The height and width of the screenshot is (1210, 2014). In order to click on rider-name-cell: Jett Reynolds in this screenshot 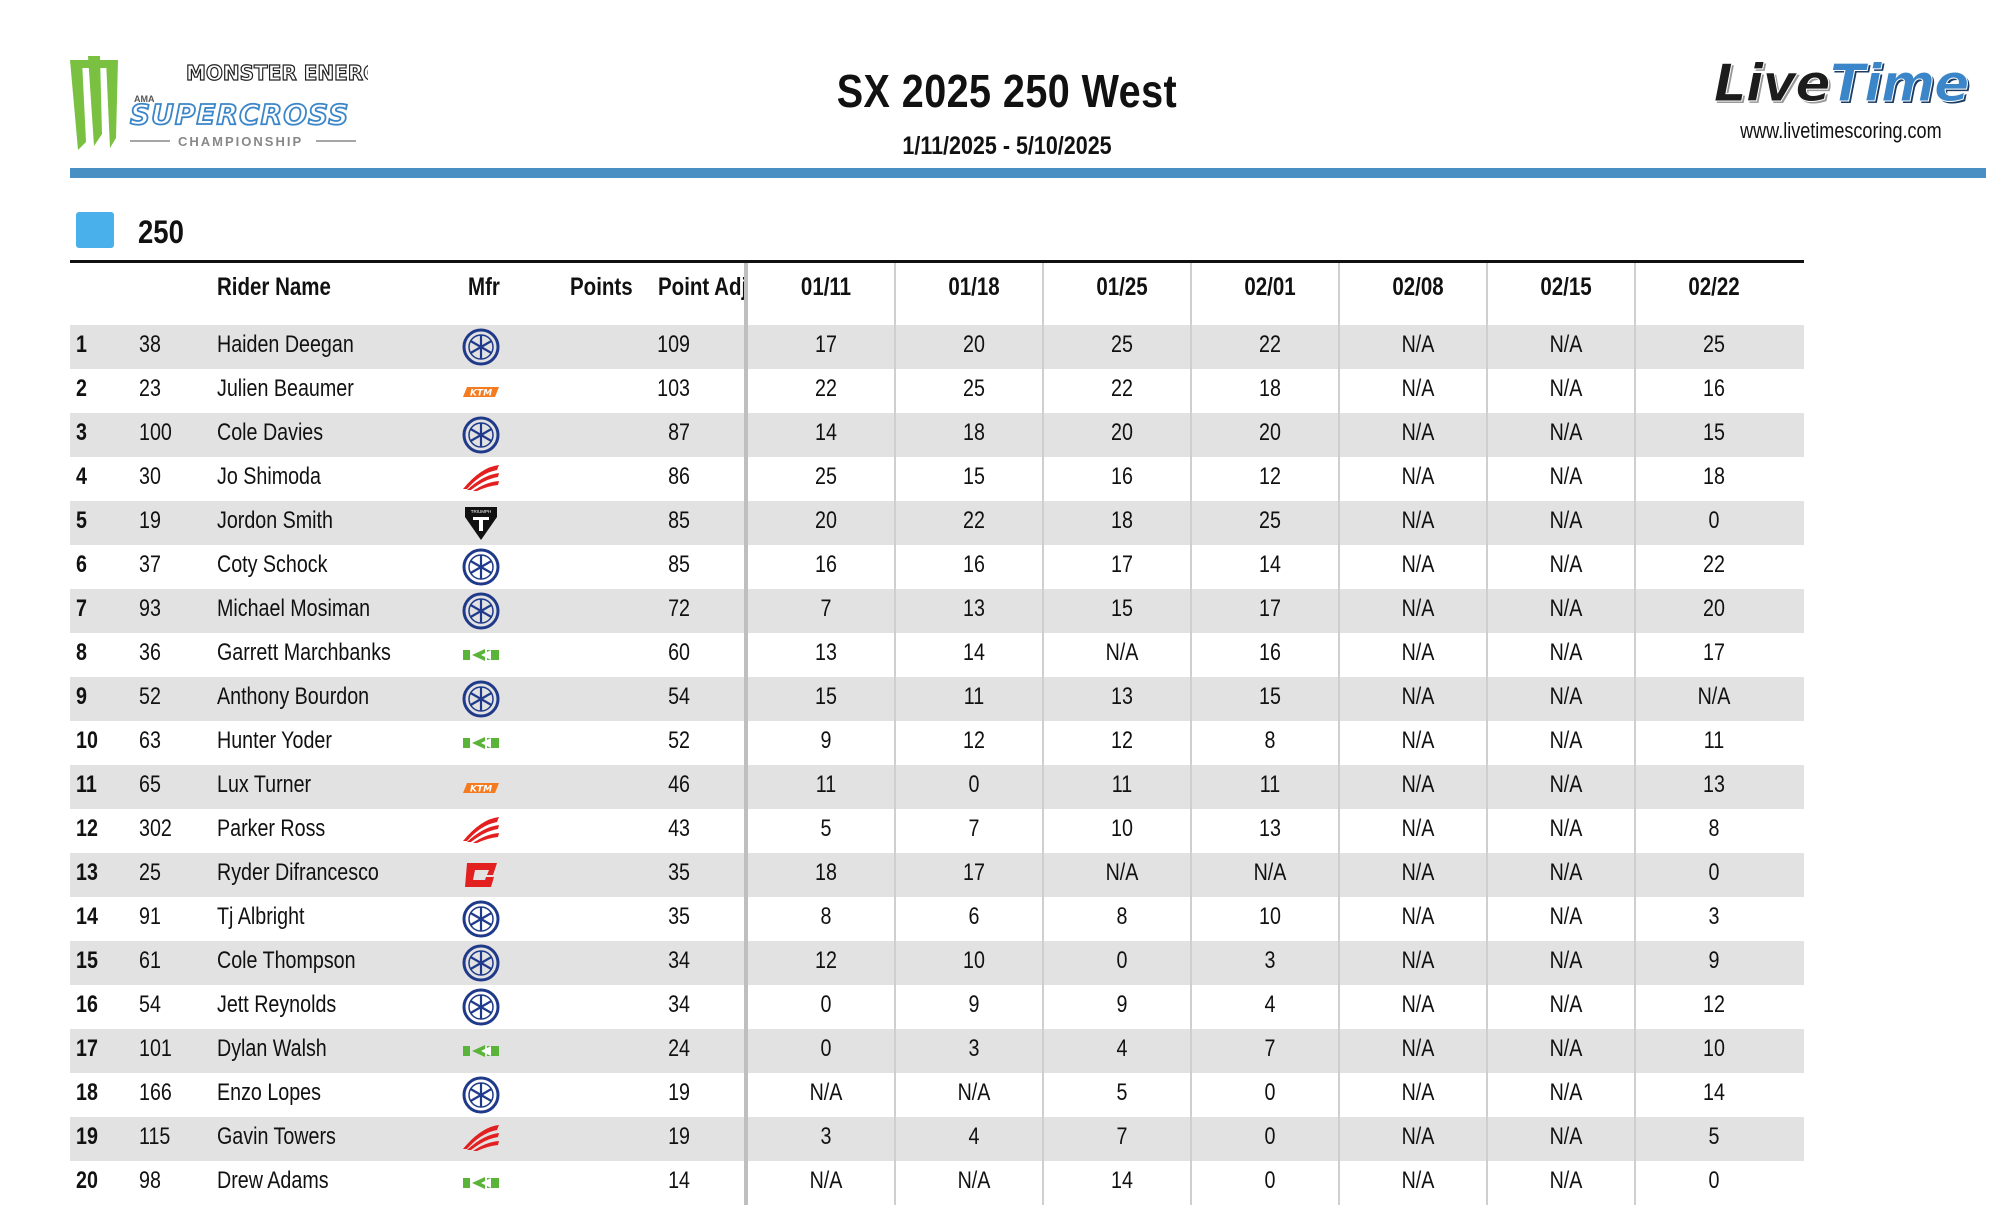, I will do `click(277, 1004)`.